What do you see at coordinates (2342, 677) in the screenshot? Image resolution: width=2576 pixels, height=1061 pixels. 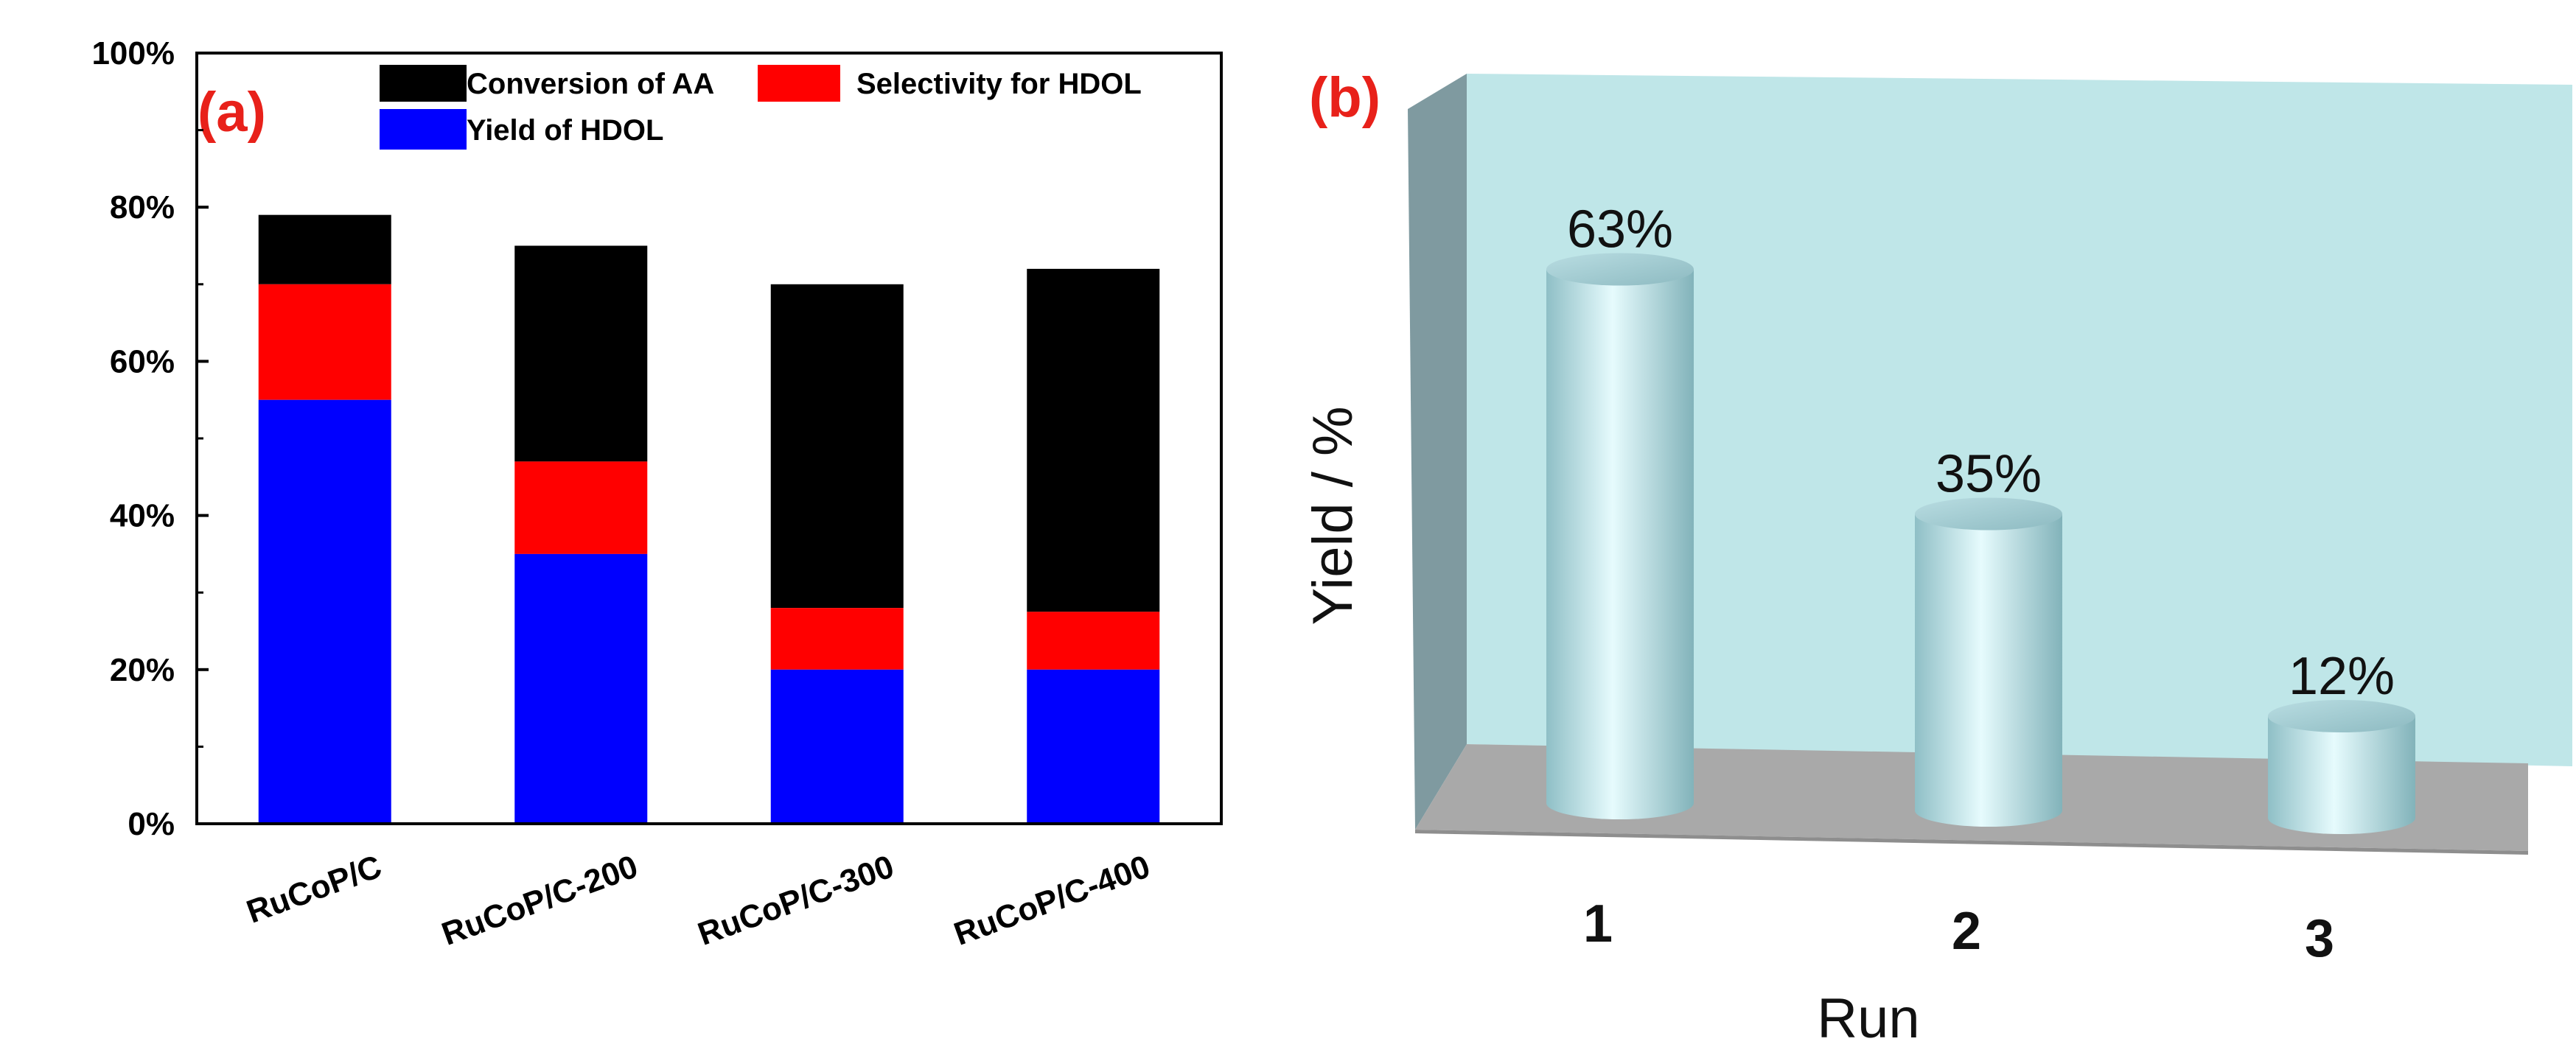 I see `data-label-run-3: 12%` at bounding box center [2342, 677].